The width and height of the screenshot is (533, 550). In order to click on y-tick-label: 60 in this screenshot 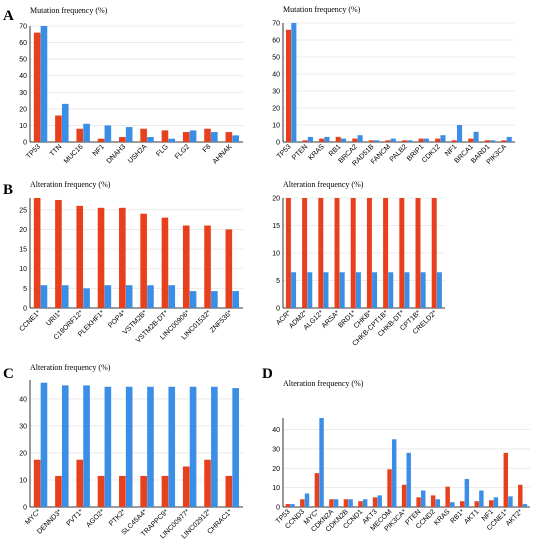, I will do `click(23, 43)`.